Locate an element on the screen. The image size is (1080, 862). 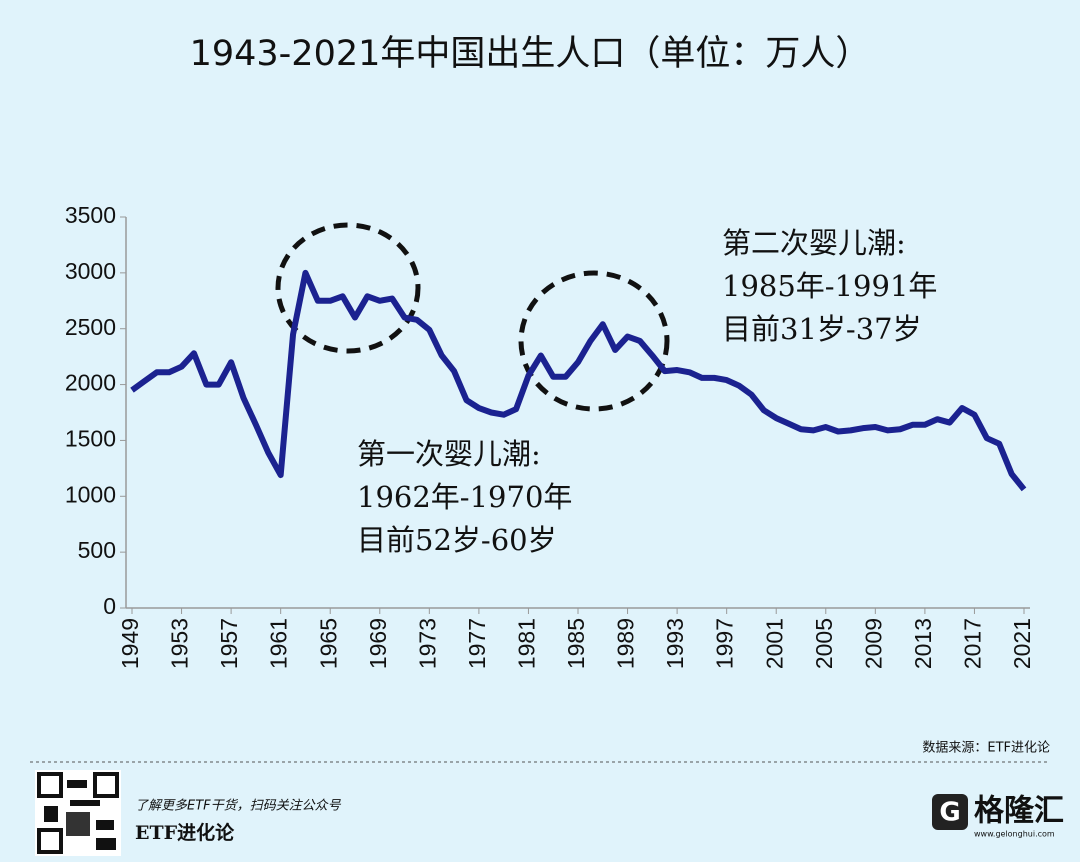
annotation: 1962年-1970年 is located at coordinates (464, 497).